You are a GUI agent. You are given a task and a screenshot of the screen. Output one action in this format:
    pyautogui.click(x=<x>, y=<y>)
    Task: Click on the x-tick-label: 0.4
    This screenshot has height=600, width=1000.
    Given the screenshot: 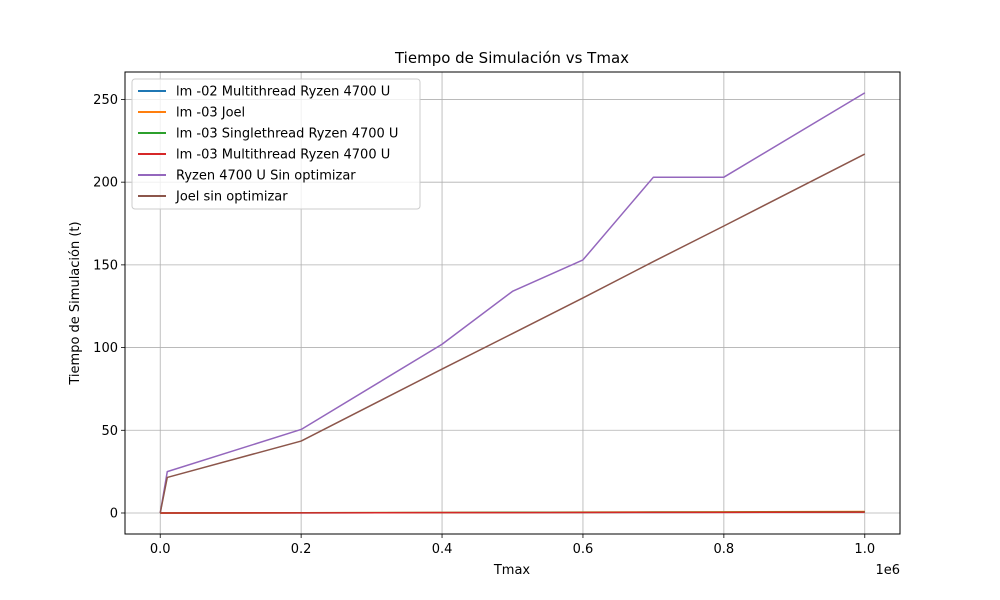 What is the action you would take?
    pyautogui.click(x=442, y=549)
    